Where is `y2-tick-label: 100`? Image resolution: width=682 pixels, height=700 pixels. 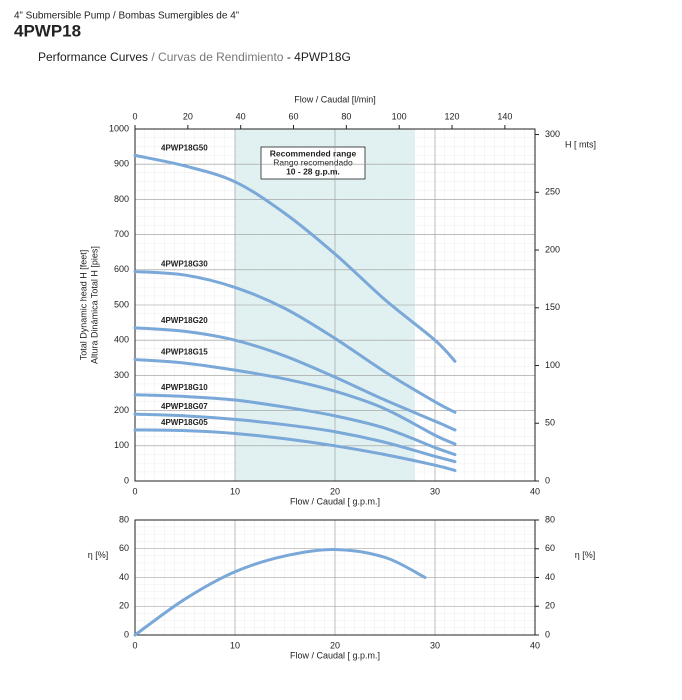 y2-tick-label: 100 is located at coordinates (552, 365).